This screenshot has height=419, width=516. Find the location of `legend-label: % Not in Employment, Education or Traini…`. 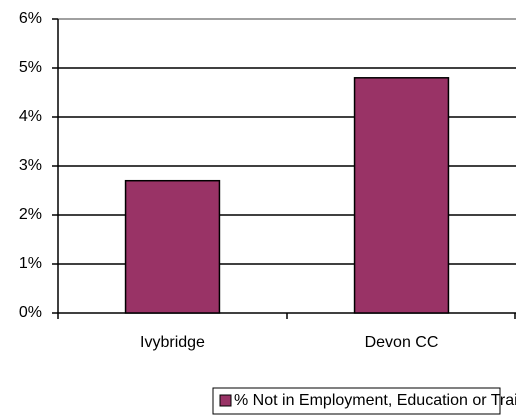

legend-label: % Not in Employment, Education or Traini… is located at coordinates (375, 400).